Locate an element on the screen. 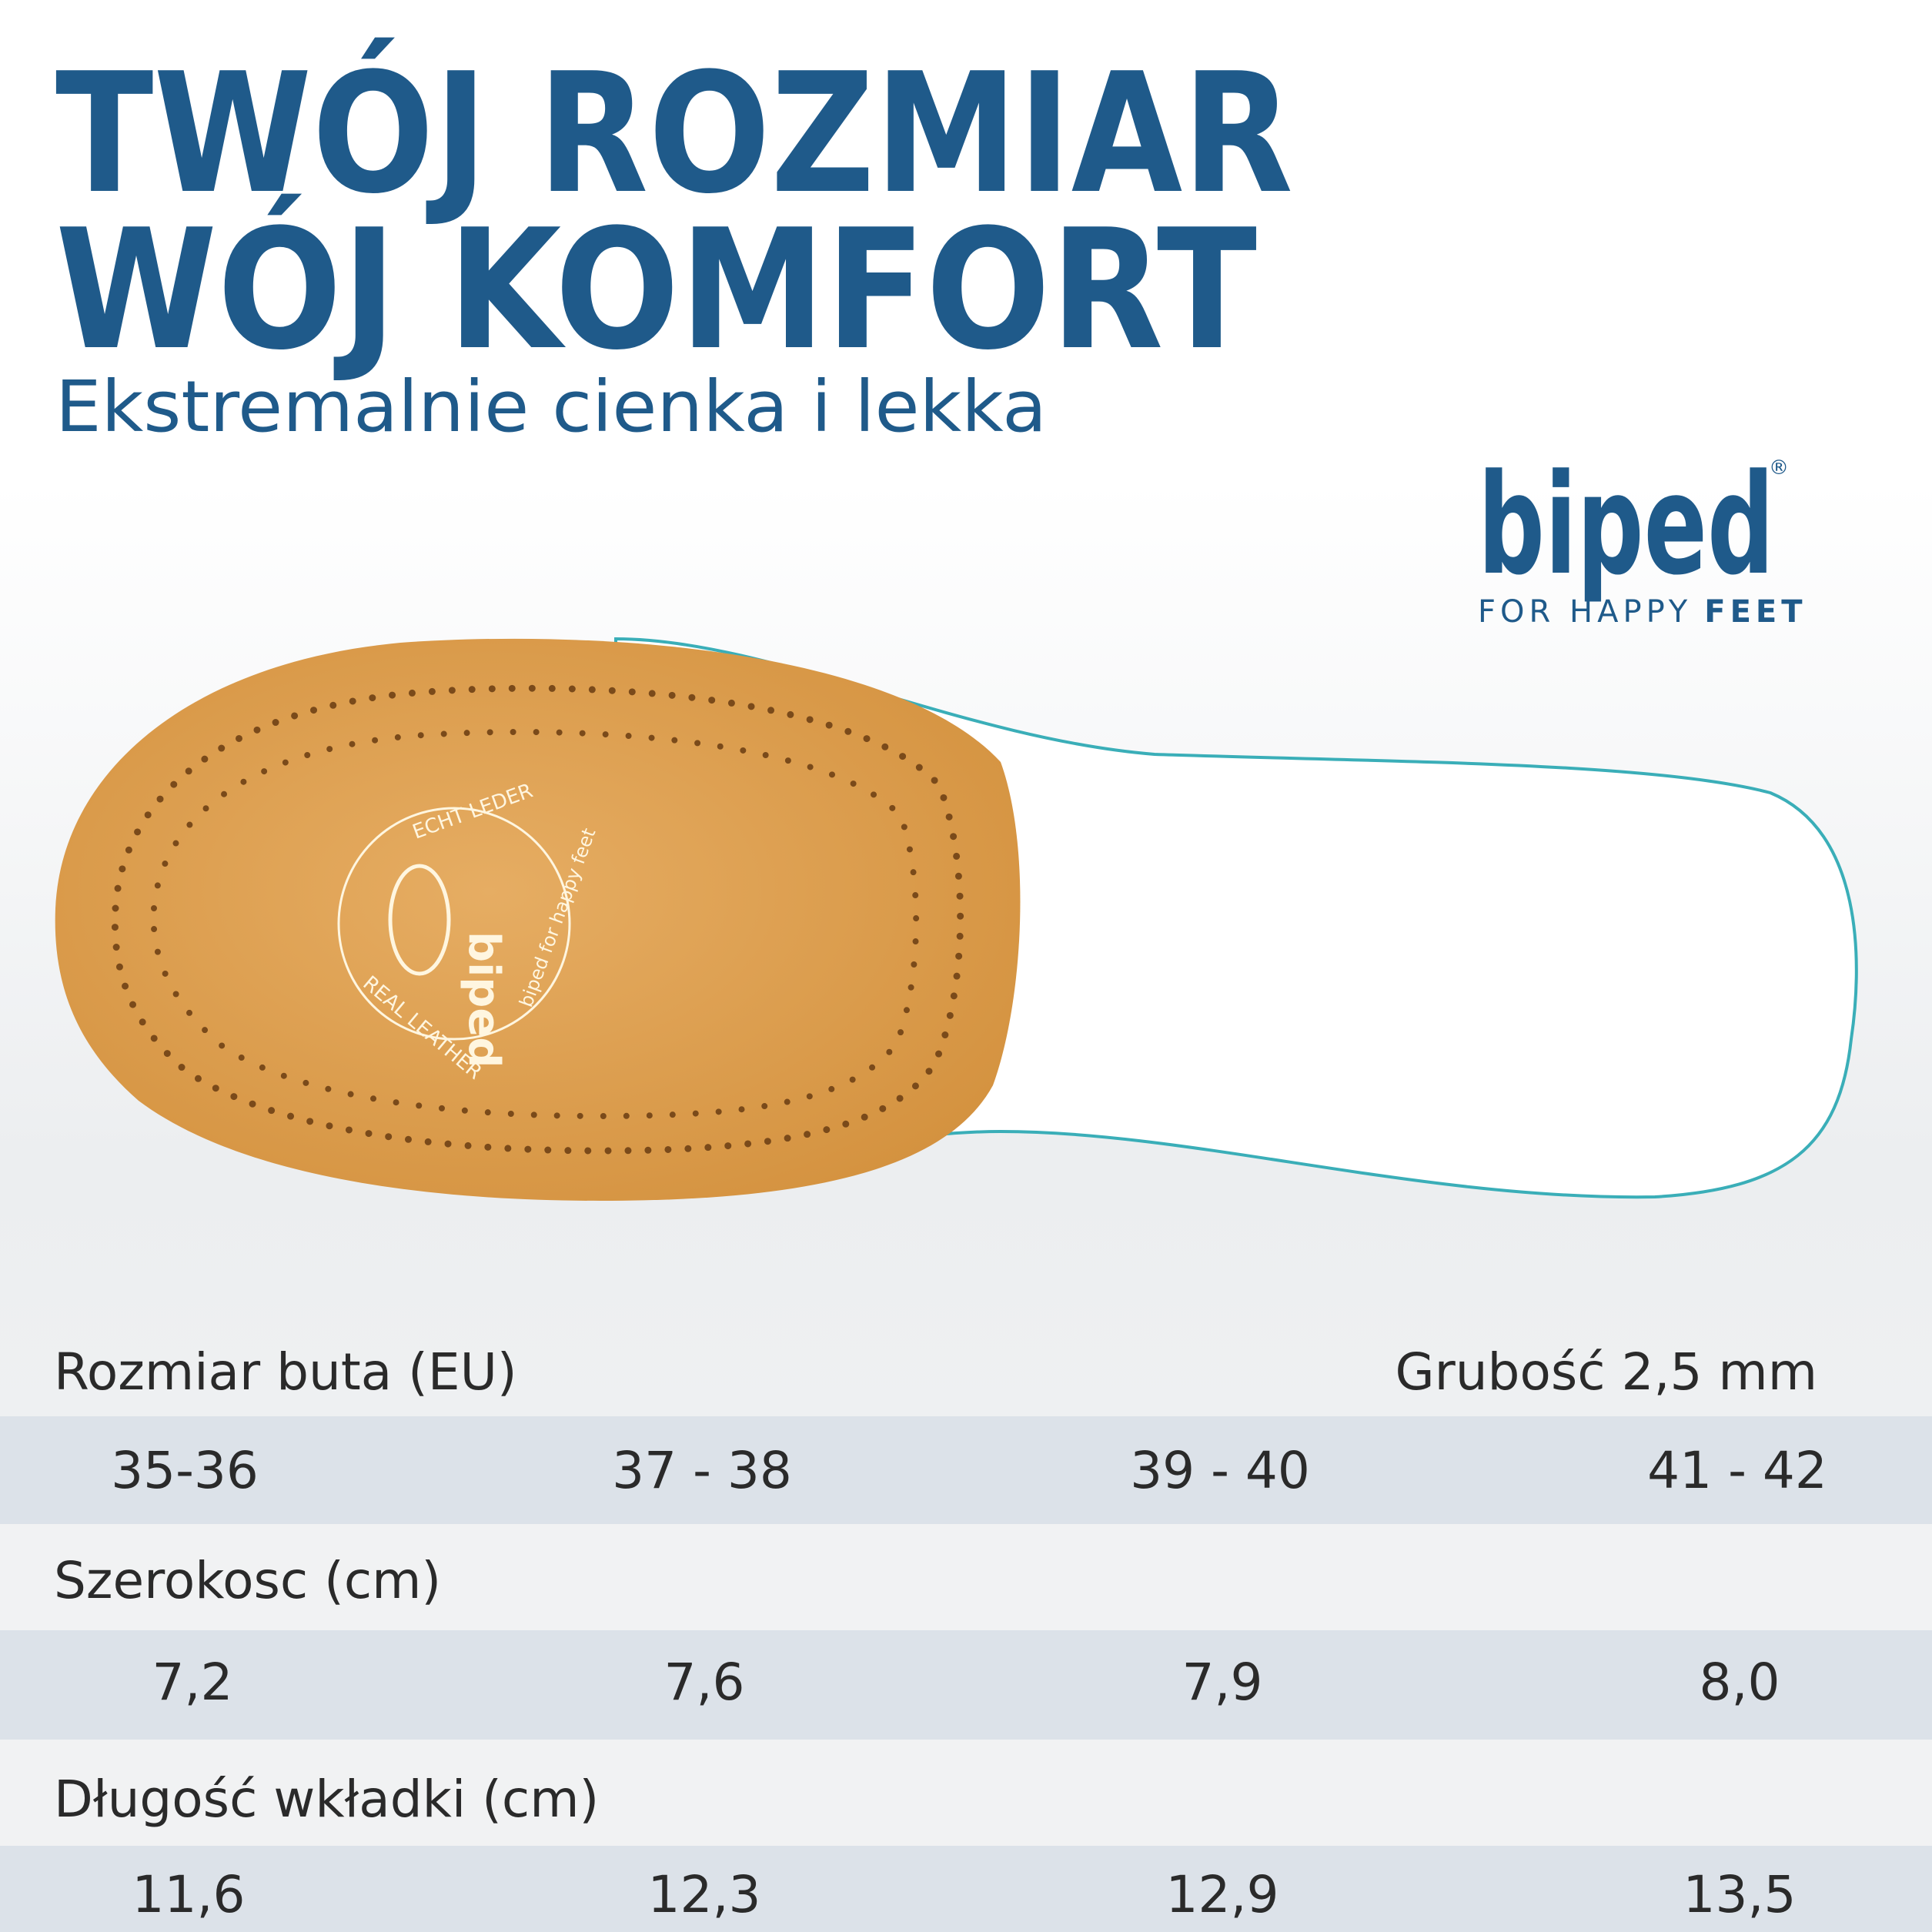 Image resolution: width=1932 pixels, height=1932 pixels. size-cell: 39 - 40 is located at coordinates (1220, 1470).